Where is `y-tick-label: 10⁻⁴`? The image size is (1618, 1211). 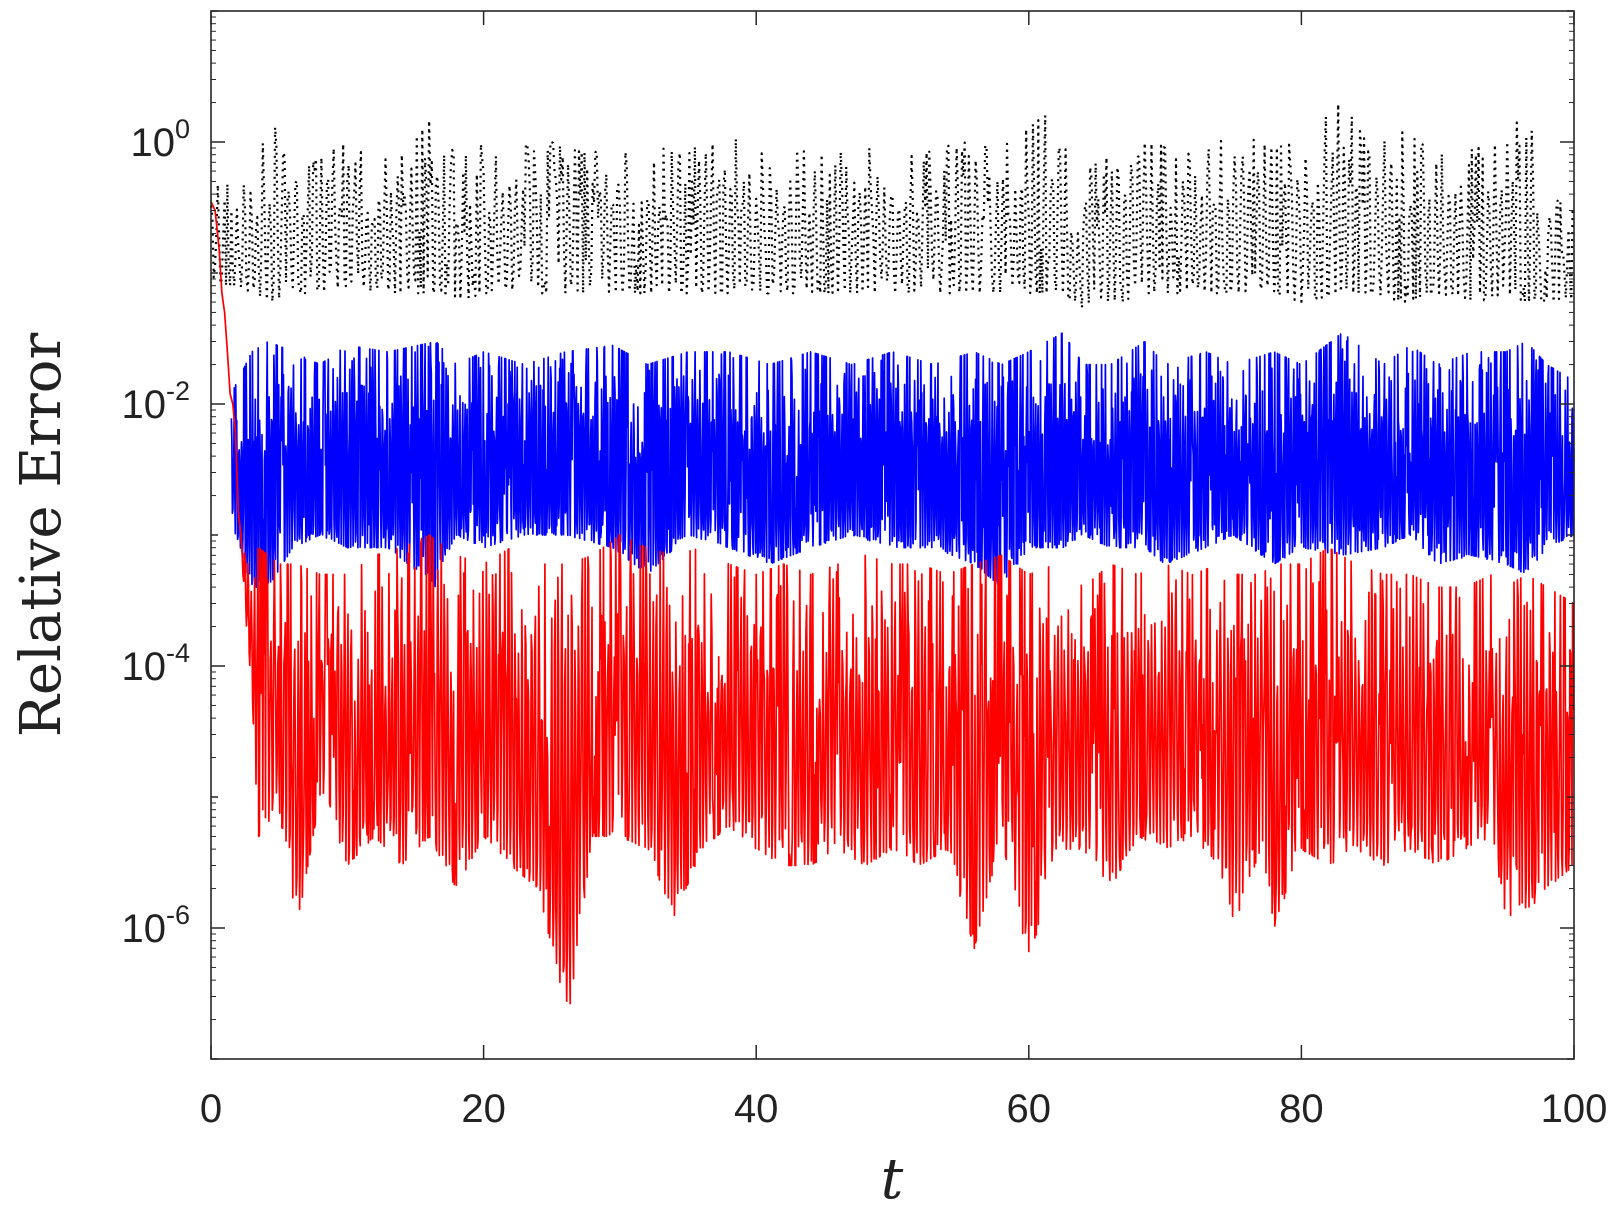 y-tick-label: 10⁻⁴ is located at coordinates (155, 663).